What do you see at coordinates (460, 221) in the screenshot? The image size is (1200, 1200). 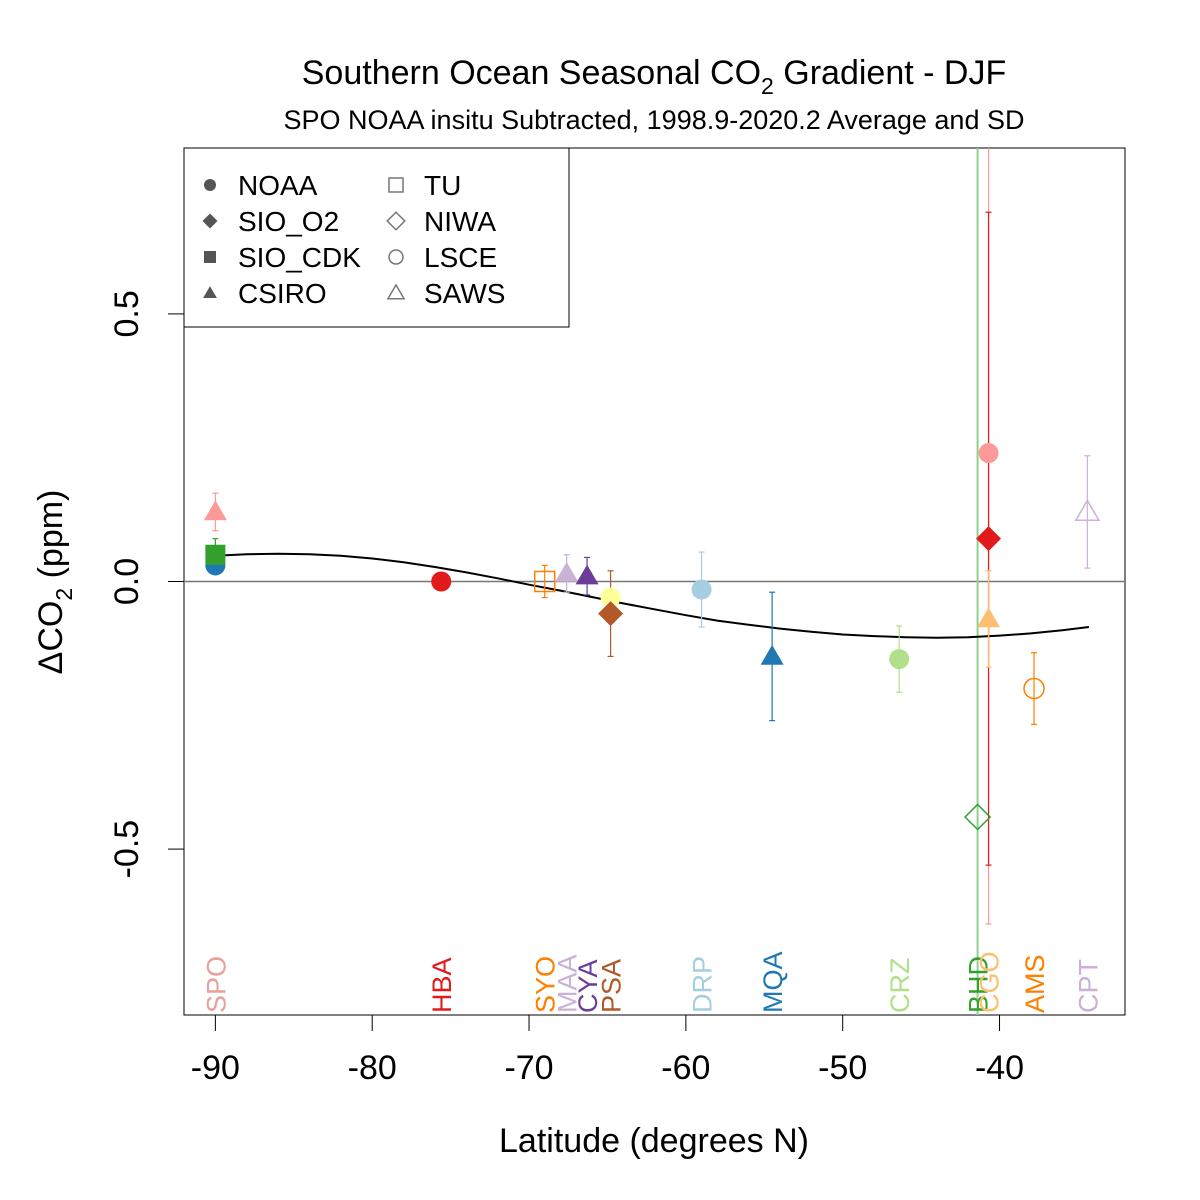 I see `legend-label: NIWA` at bounding box center [460, 221].